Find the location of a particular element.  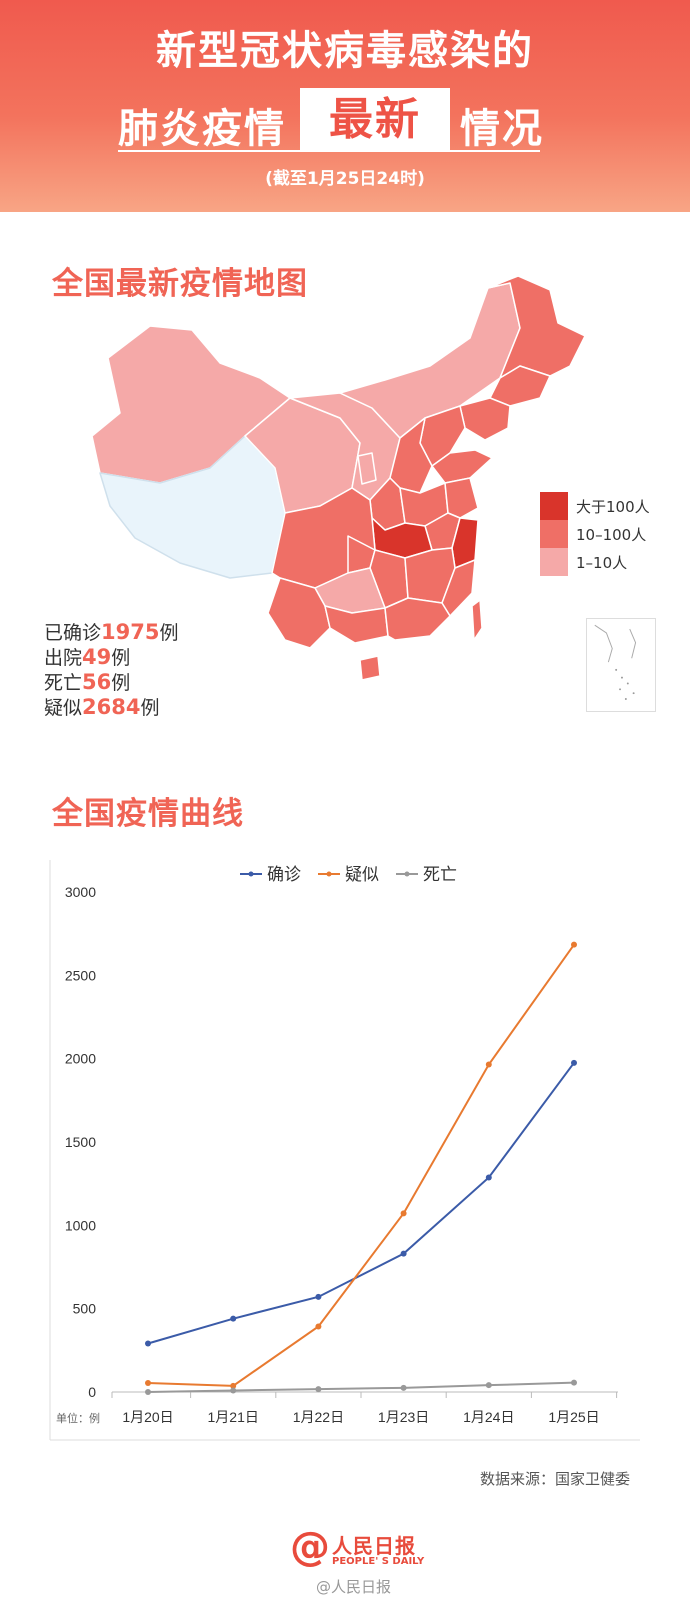

title-line1: 新型冠状病毒感染的 is located at coordinates (345, 51).